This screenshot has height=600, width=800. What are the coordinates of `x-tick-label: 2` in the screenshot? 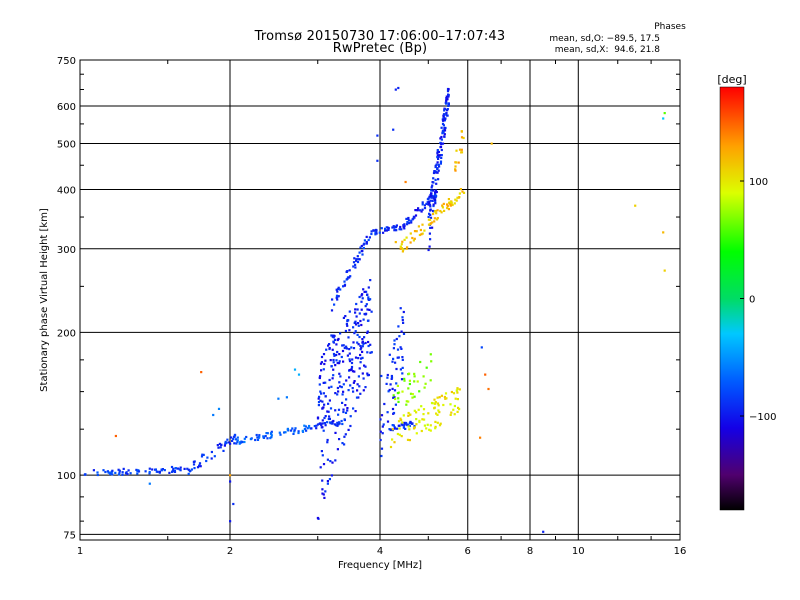 It's located at (230, 551).